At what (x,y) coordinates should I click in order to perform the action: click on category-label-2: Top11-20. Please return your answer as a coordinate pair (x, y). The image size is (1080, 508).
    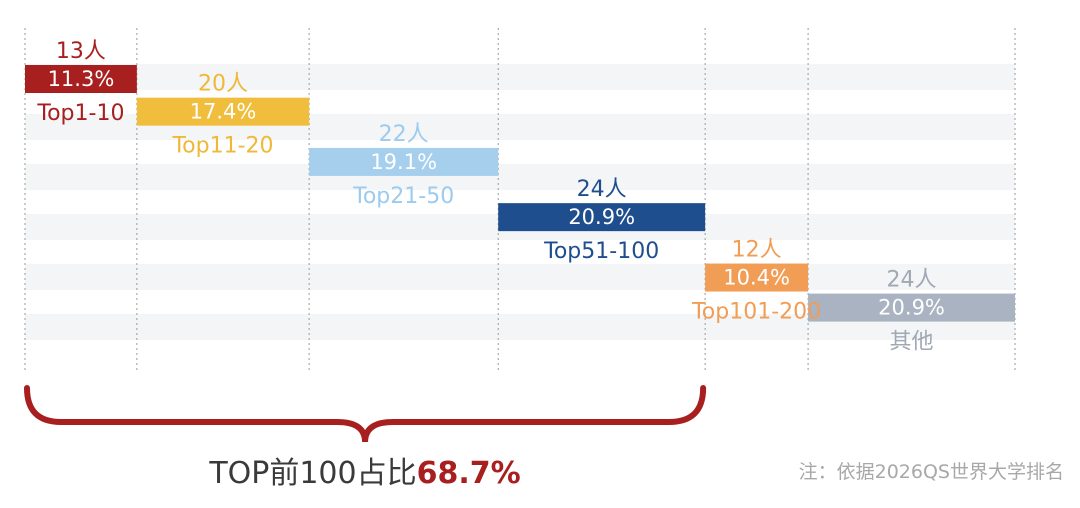
    Looking at the image, I should click on (222, 146).